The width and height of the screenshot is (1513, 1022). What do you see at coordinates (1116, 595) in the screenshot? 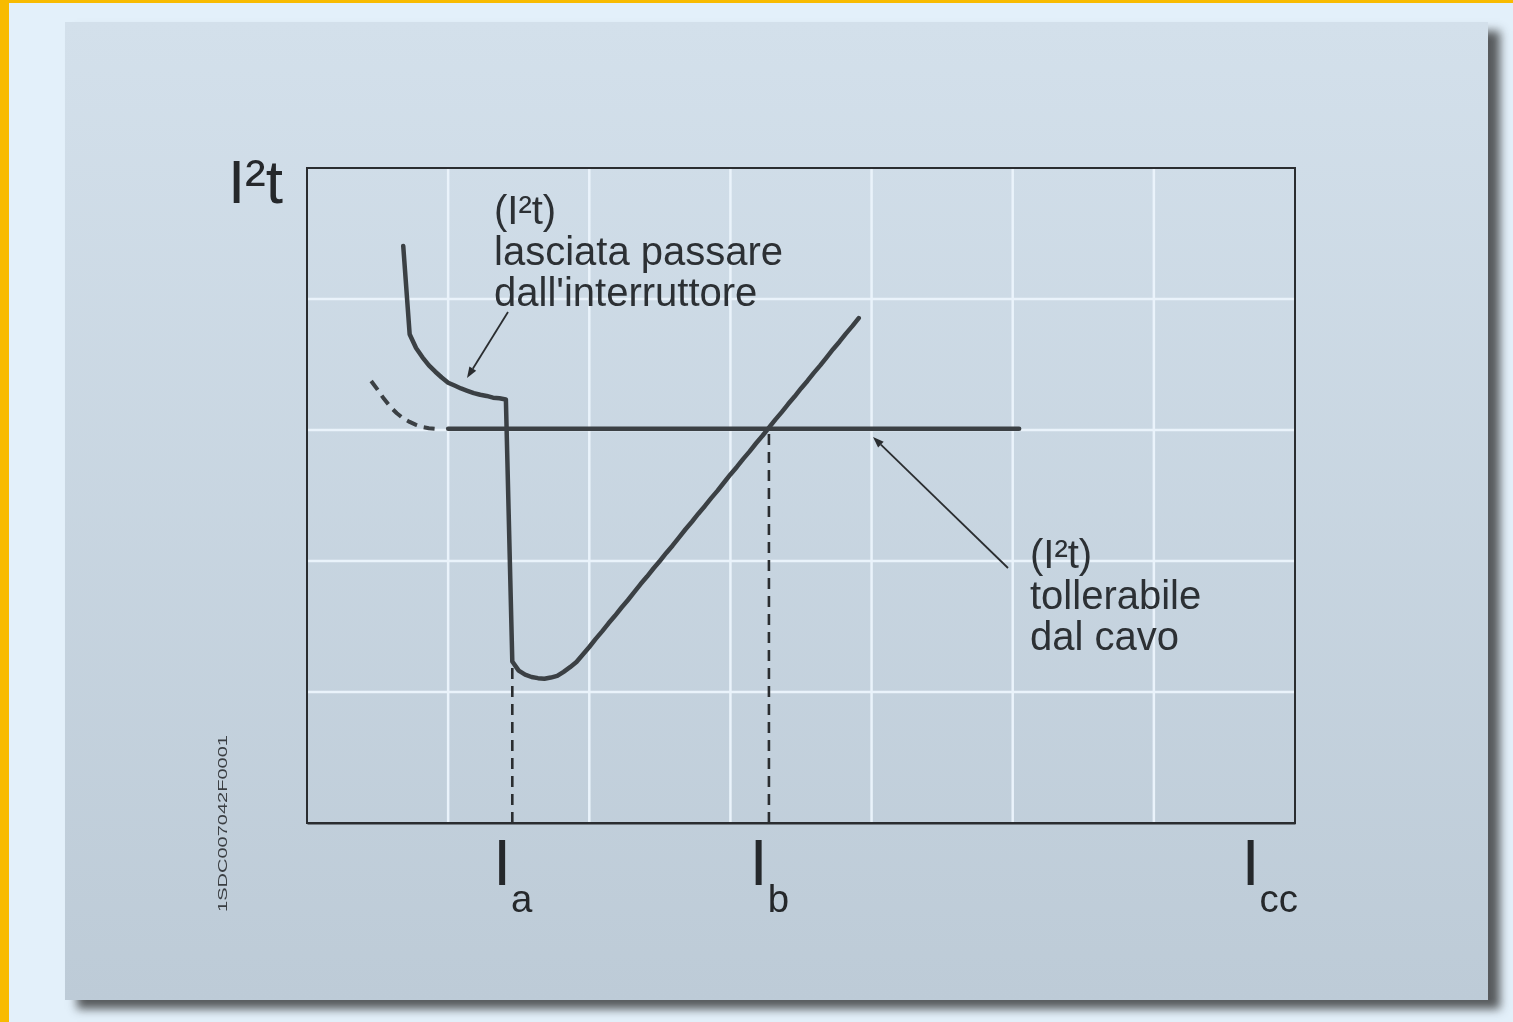
I see `annotation: (I²t) tollerabile dal cavo` at bounding box center [1116, 595].